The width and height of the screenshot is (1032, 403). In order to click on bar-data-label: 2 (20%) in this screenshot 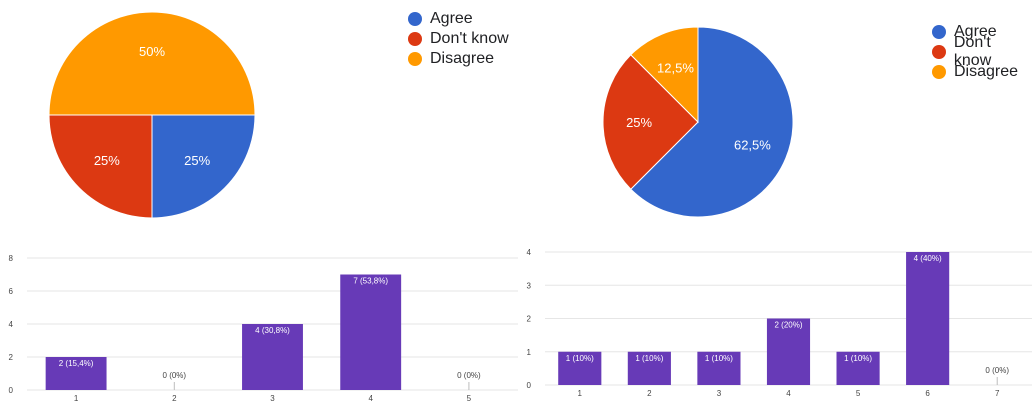, I will do `click(788, 325)`.